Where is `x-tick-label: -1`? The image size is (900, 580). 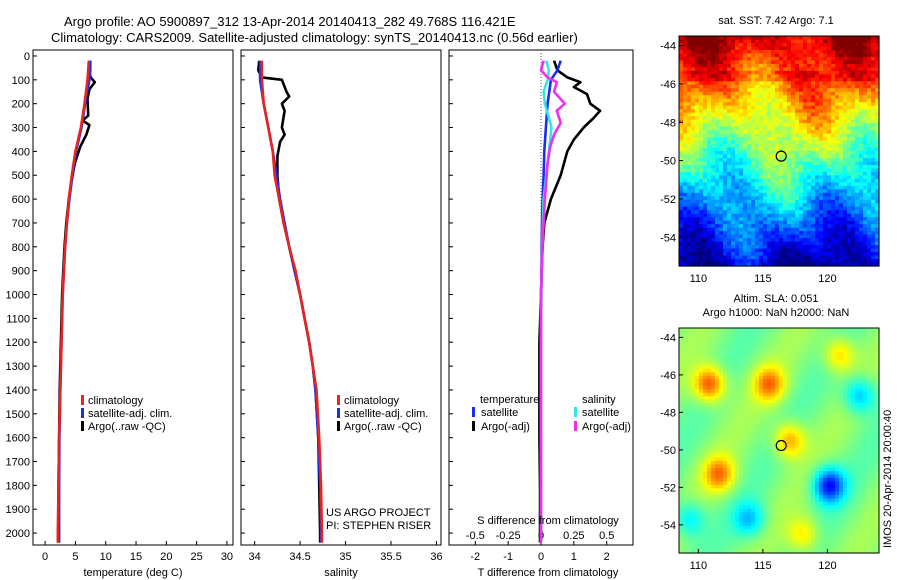
x-tick-label: -1 is located at coordinates (508, 557).